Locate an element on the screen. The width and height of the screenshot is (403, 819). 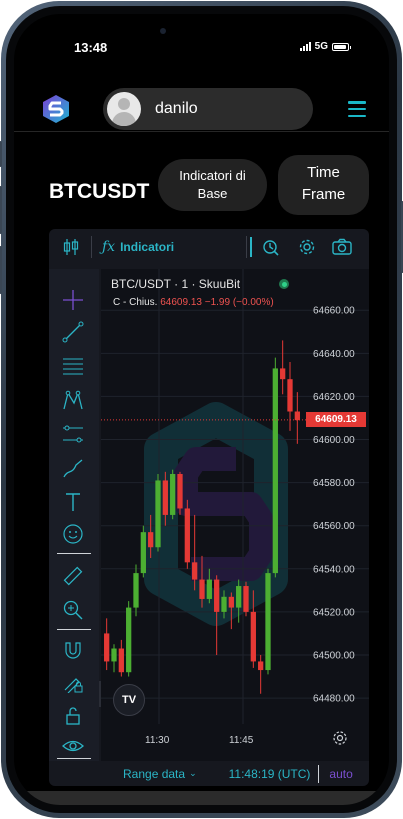
utc-clock: 11:48:19 (UTC) is located at coordinates (270, 774).